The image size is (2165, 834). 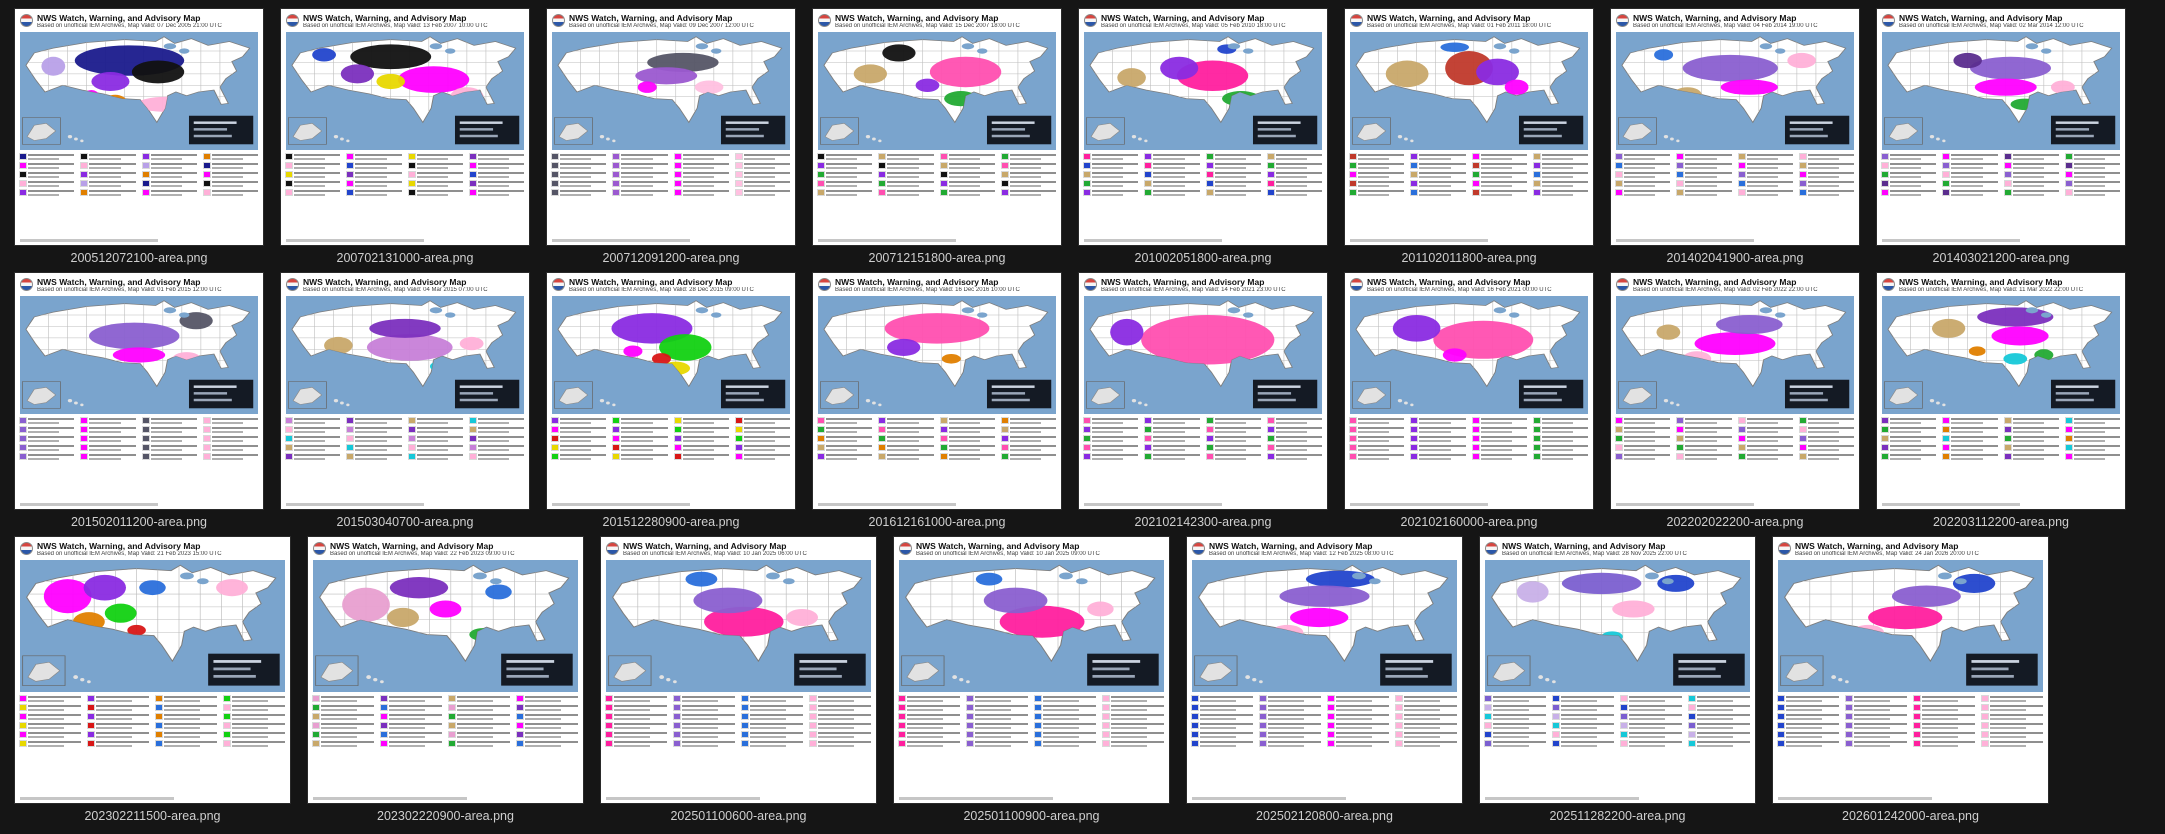 I want to click on card-title: NWS Watch, Warning, and Advisory Map, so click(x=119, y=282).